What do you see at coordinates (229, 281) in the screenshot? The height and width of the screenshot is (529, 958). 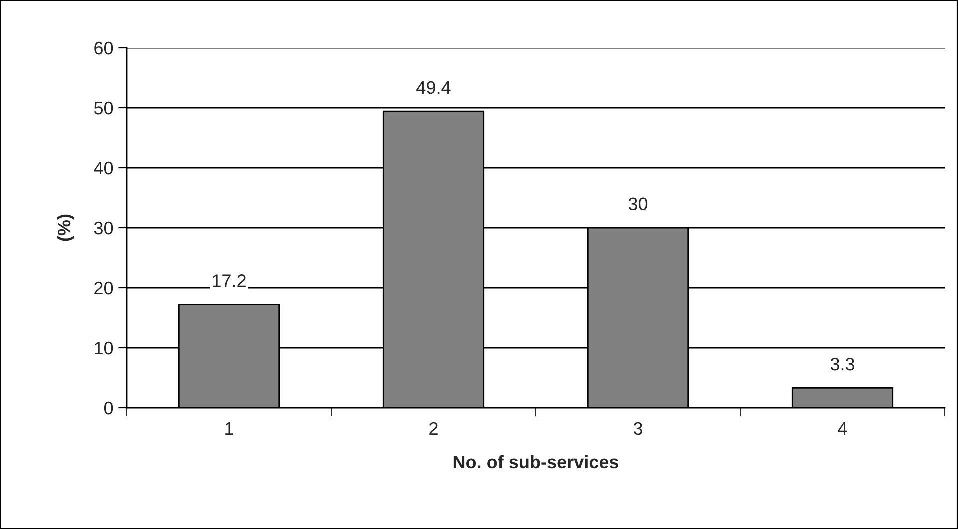 I see `data-label: 17.2` at bounding box center [229, 281].